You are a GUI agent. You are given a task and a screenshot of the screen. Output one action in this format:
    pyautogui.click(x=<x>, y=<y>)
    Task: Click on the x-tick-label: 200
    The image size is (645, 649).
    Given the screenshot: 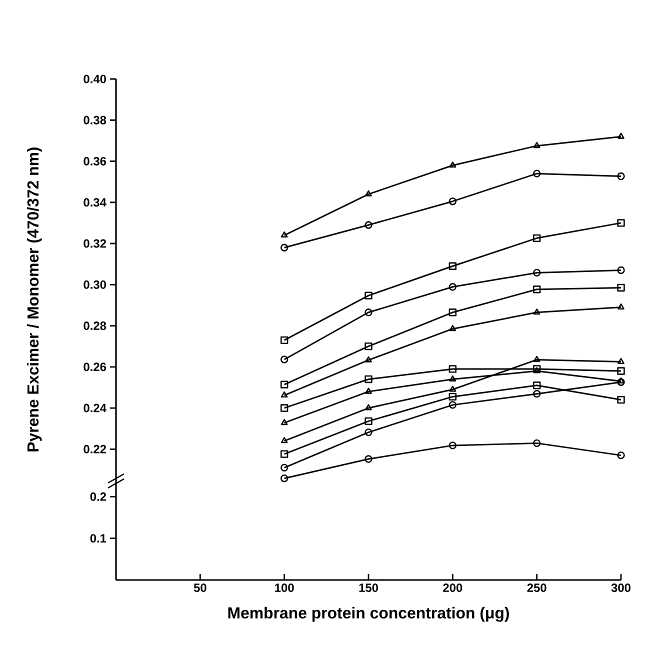 What is the action you would take?
    pyautogui.click(x=452, y=588)
    